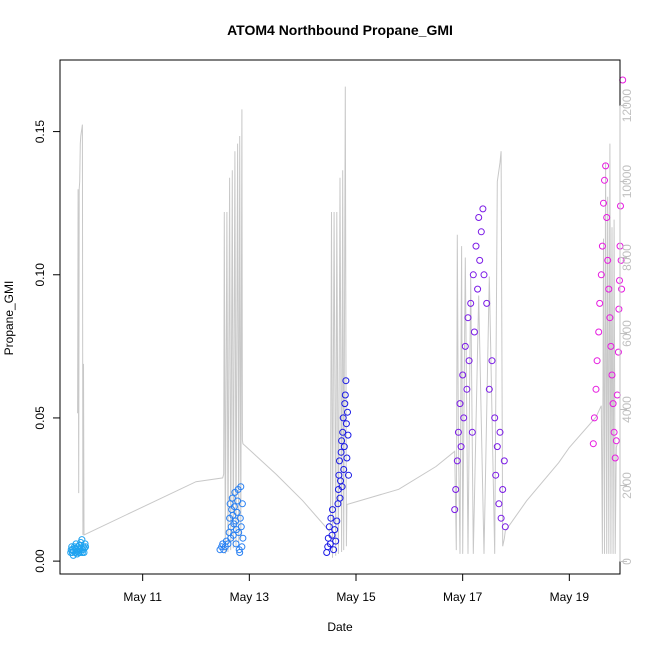 This screenshot has width=650, height=650. I want to click on y2-tick-label-6: 12000, so click(627, 106).